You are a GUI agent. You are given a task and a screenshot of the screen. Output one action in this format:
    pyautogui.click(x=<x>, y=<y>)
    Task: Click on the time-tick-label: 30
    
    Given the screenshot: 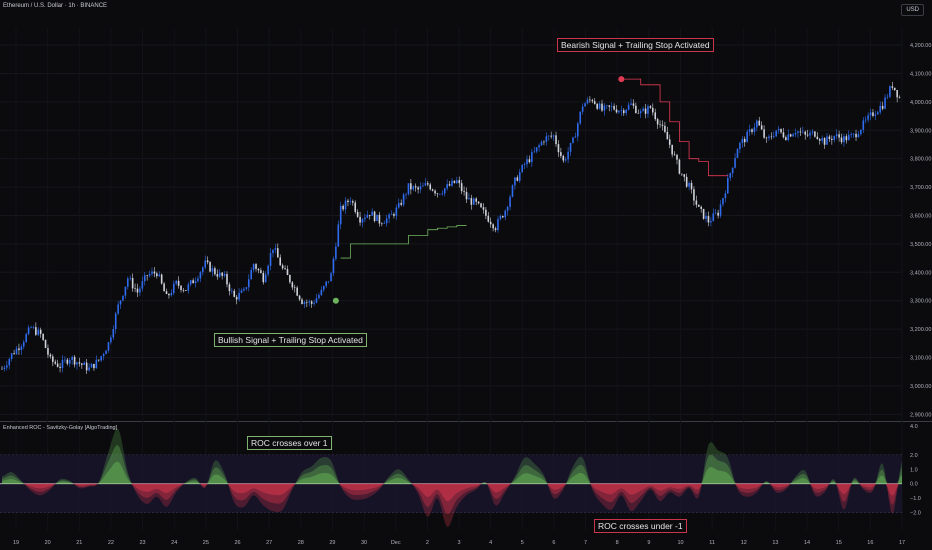 What is the action you would take?
    pyautogui.click(x=364, y=543)
    